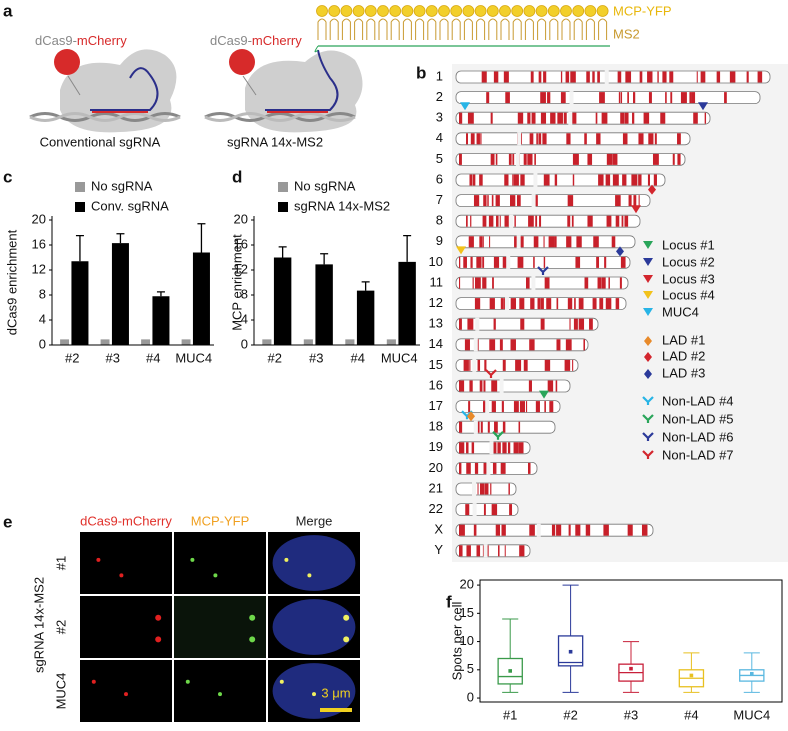 The width and height of the screenshot is (788, 731). What do you see at coordinates (325, 185) in the screenshot?
I see `legend-label: No sgRNA` at bounding box center [325, 185].